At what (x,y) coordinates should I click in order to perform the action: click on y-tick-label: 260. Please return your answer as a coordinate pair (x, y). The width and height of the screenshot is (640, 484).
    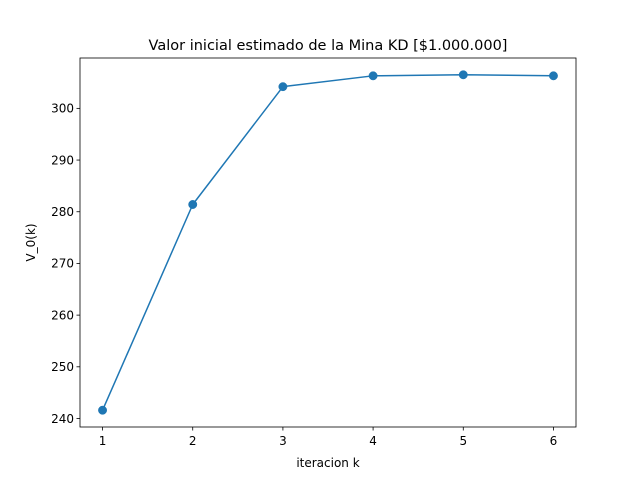
    Looking at the image, I should click on (62, 315).